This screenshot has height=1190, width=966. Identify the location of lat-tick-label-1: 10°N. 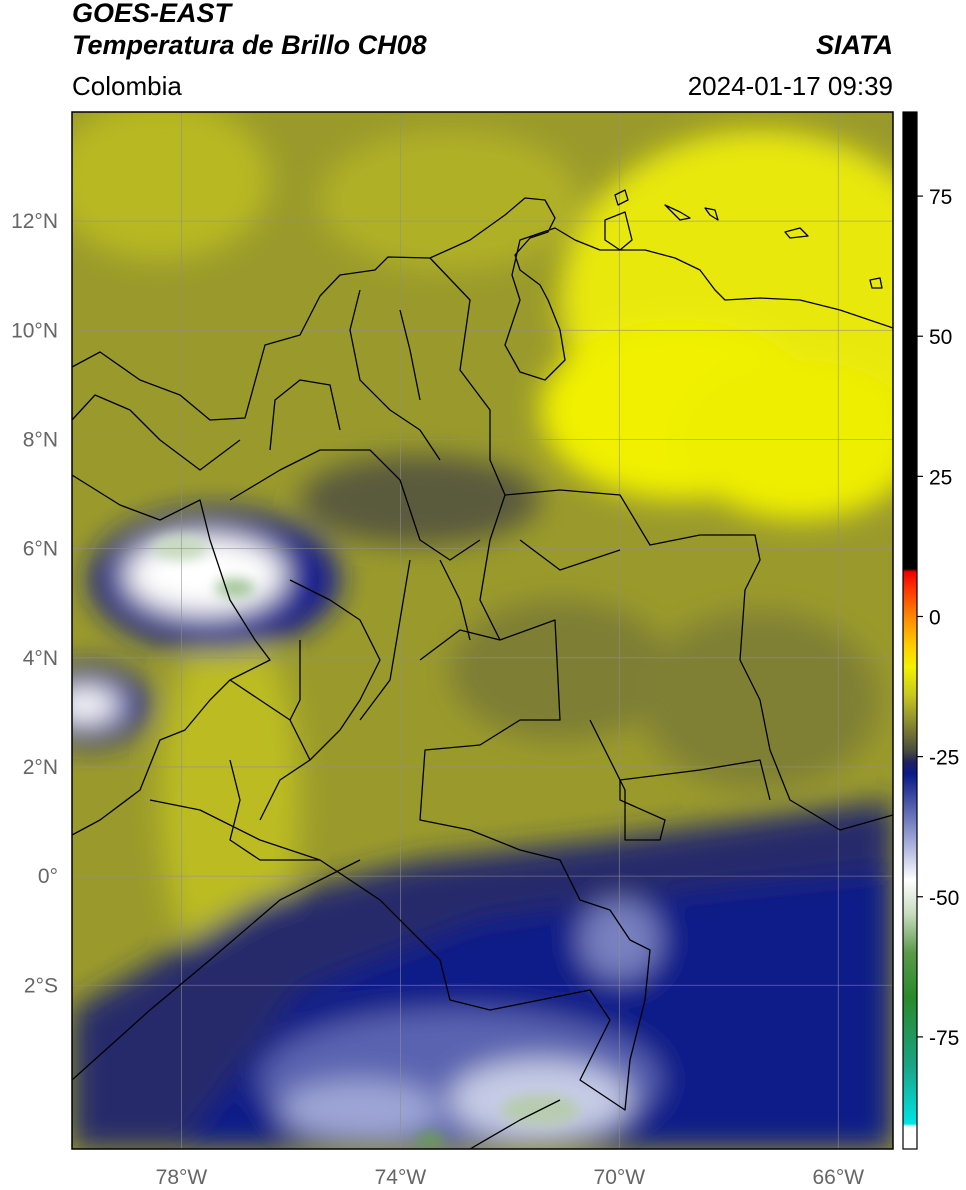
(34, 330).